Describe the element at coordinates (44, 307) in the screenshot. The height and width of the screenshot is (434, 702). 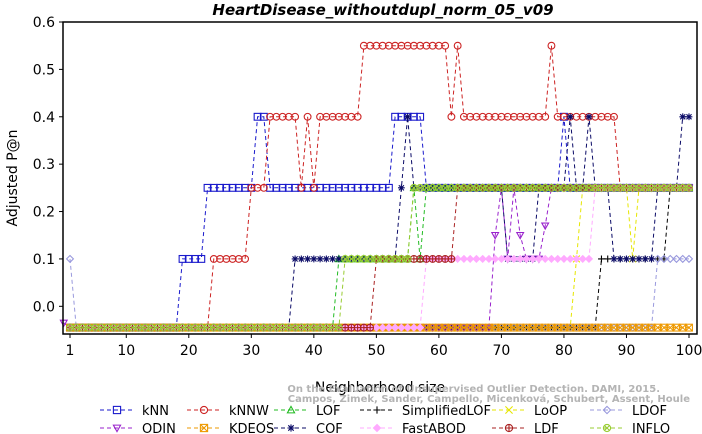
I see `y-tick-label: 0.0` at that location.